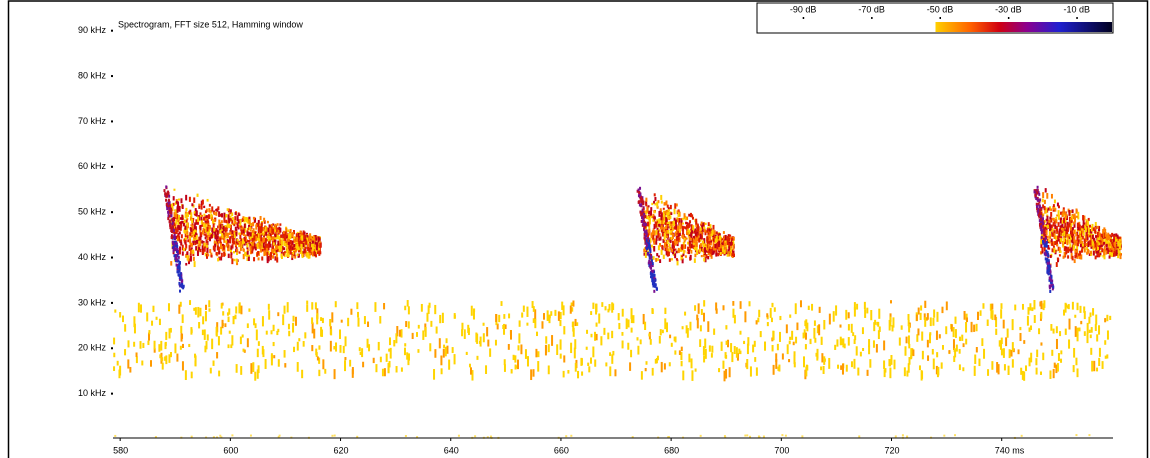 The width and height of the screenshot is (1150, 458). Describe the element at coordinates (781, 450) in the screenshot. I see `x-tick-label: 700` at that location.